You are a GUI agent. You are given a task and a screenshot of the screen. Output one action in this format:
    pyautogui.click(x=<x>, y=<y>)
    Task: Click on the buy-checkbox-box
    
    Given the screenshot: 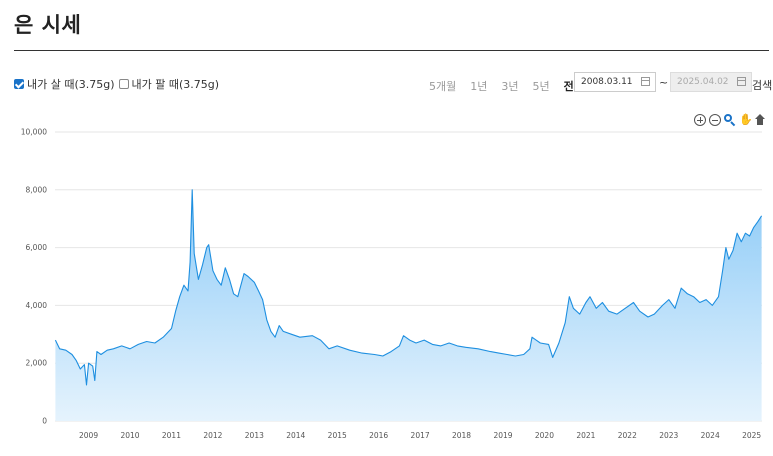 What is the action you would take?
    pyautogui.click(x=19, y=84)
    